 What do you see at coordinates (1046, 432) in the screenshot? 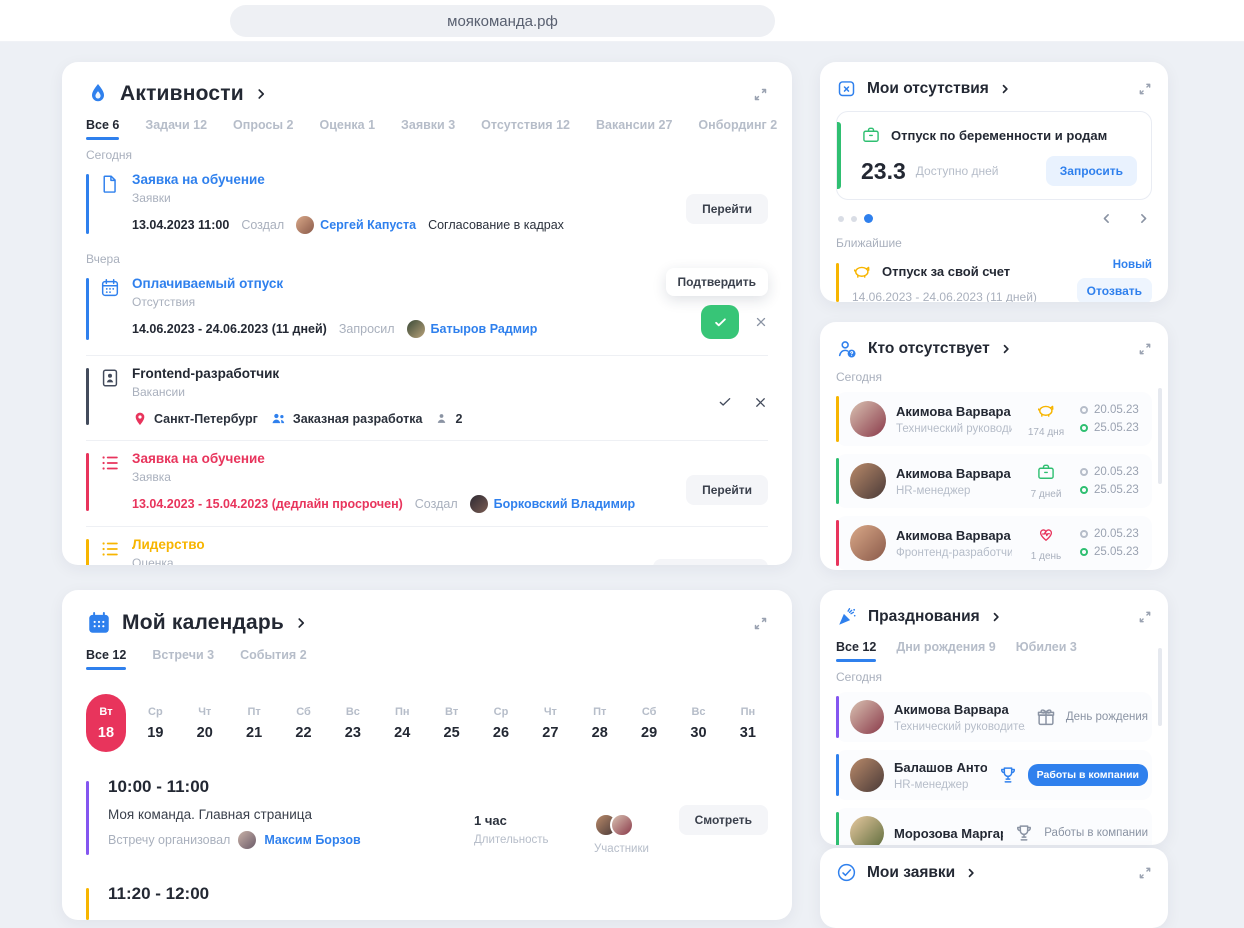
I see `absence-duration: 174 дня` at bounding box center [1046, 432].